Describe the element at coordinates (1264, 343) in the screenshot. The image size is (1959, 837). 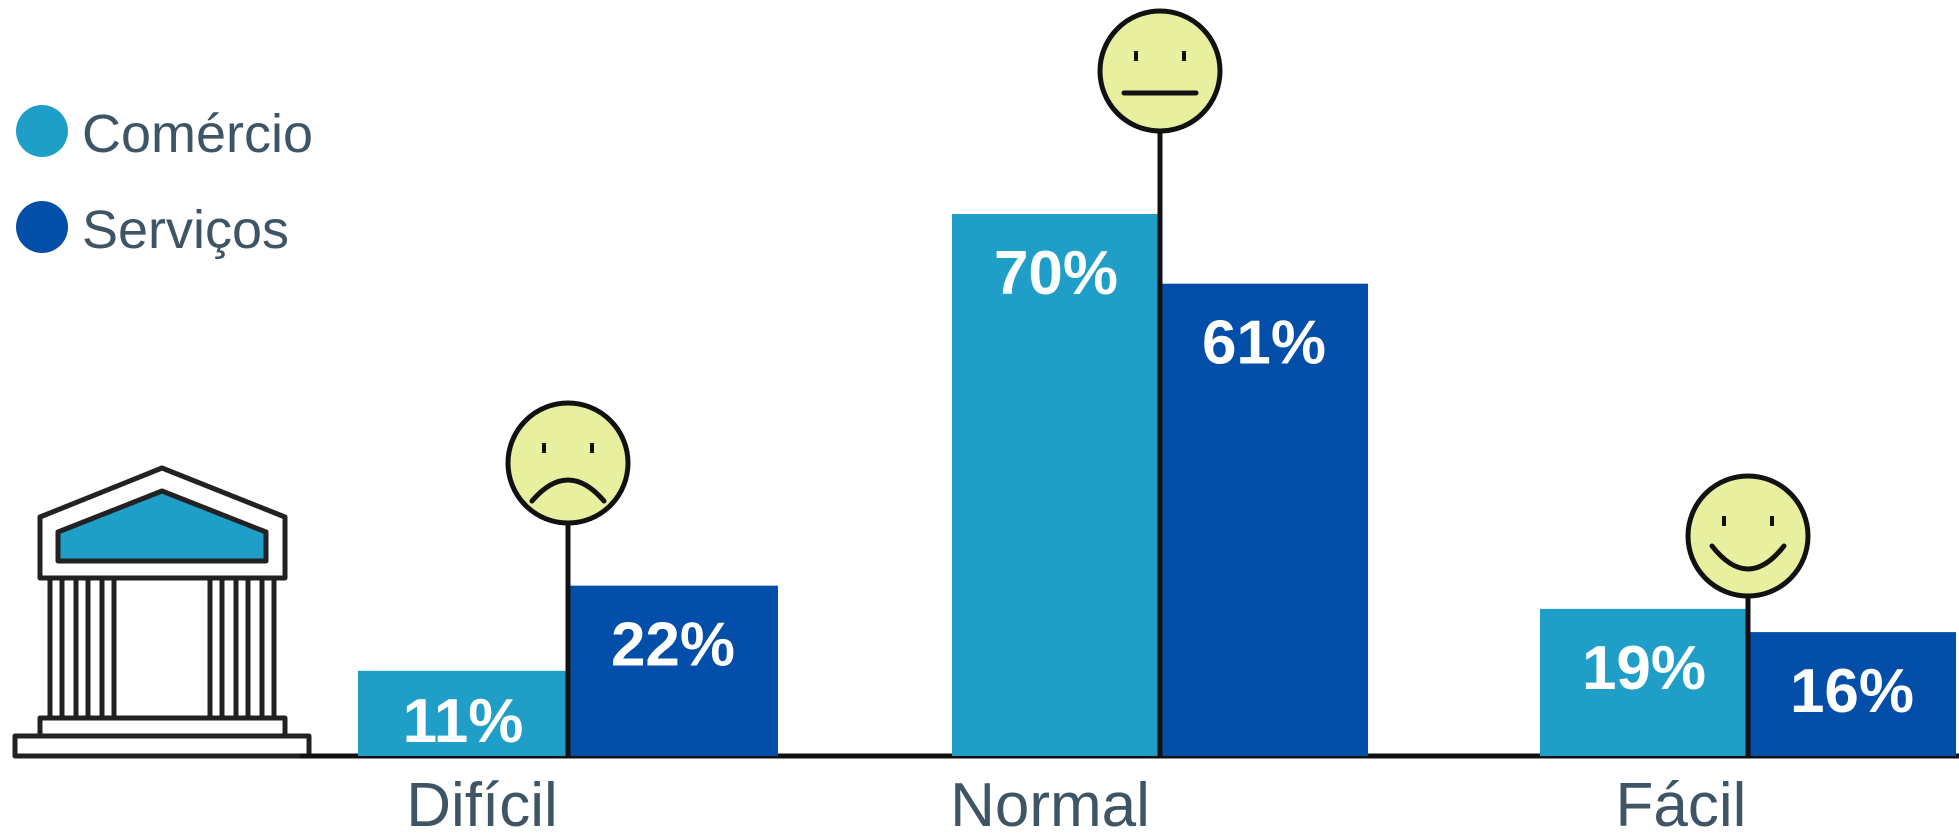
I see `value-label-servicos-1: 61%` at that location.